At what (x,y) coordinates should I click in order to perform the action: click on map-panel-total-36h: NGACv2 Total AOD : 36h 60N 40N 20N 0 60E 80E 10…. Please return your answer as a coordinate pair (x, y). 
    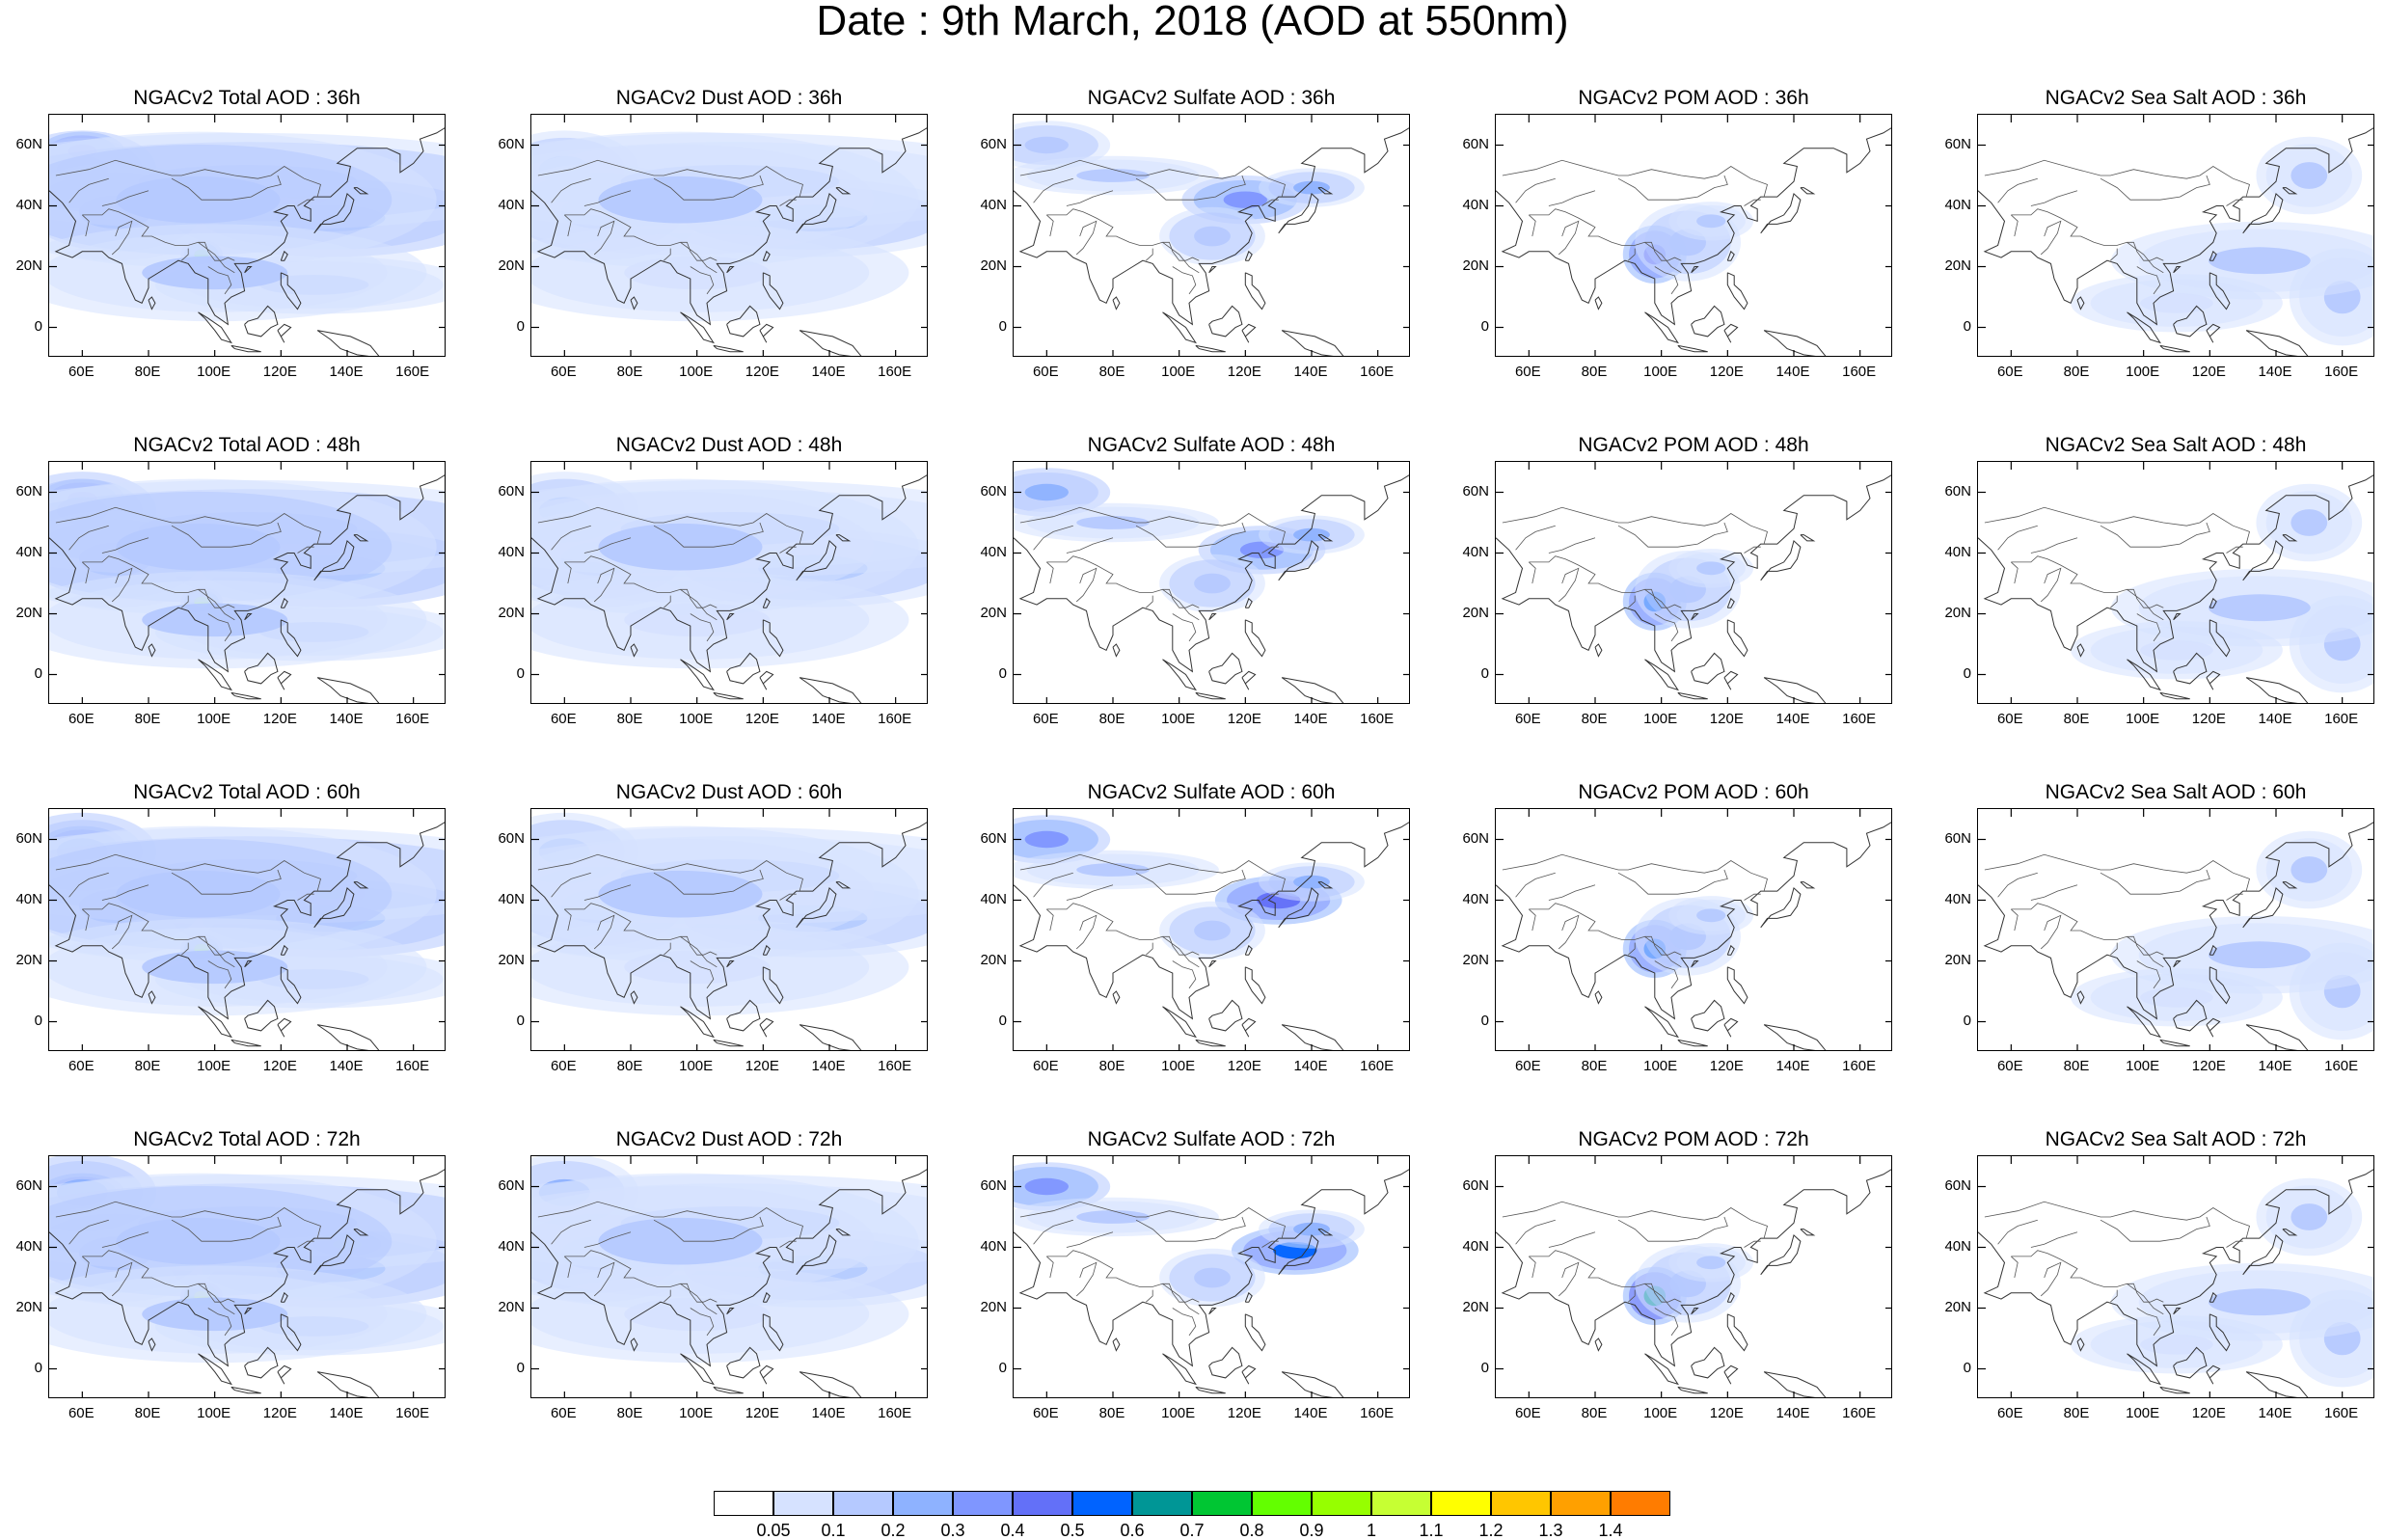
    Looking at the image, I should click on (230, 241).